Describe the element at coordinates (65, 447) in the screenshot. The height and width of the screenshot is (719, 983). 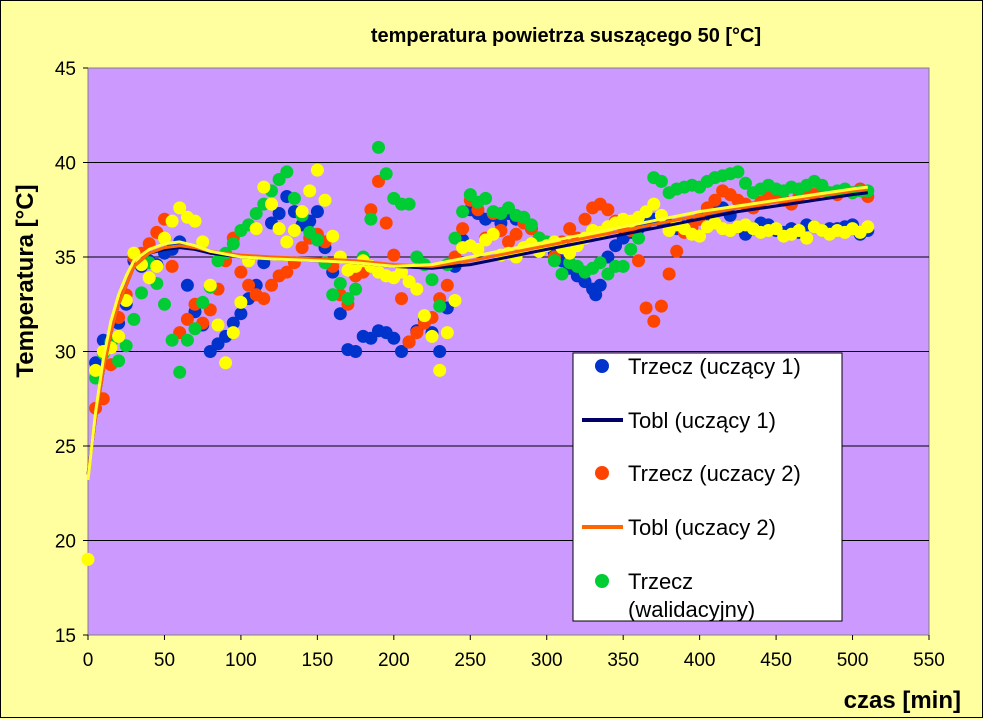
I see `y-tick-label: 25` at that location.